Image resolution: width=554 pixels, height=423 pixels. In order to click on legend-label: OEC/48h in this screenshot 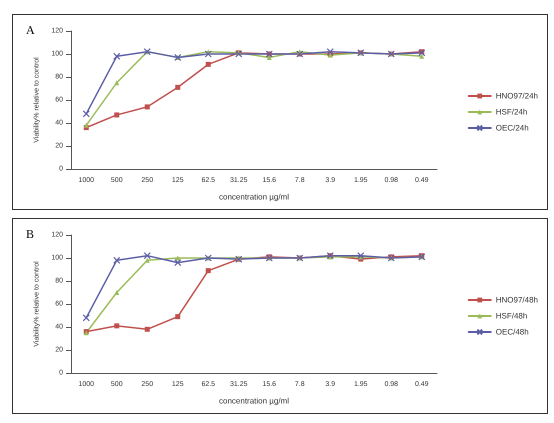, I will do `click(512, 332)`.